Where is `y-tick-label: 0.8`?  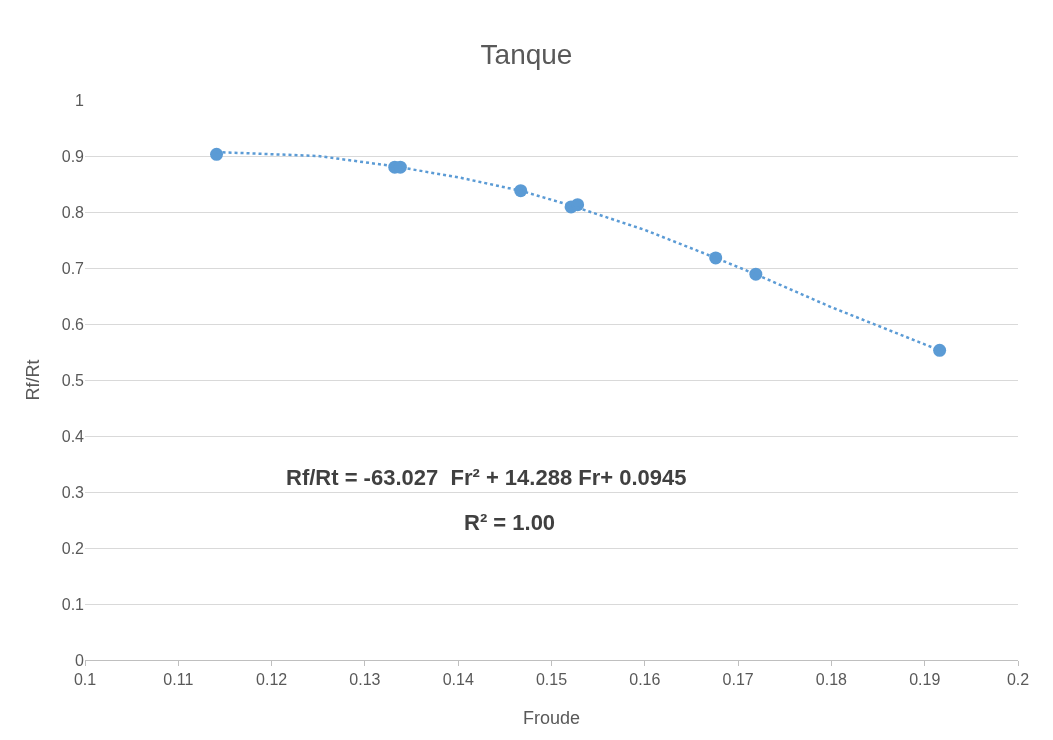 y-tick-label: 0.8 is located at coordinates (73, 212).